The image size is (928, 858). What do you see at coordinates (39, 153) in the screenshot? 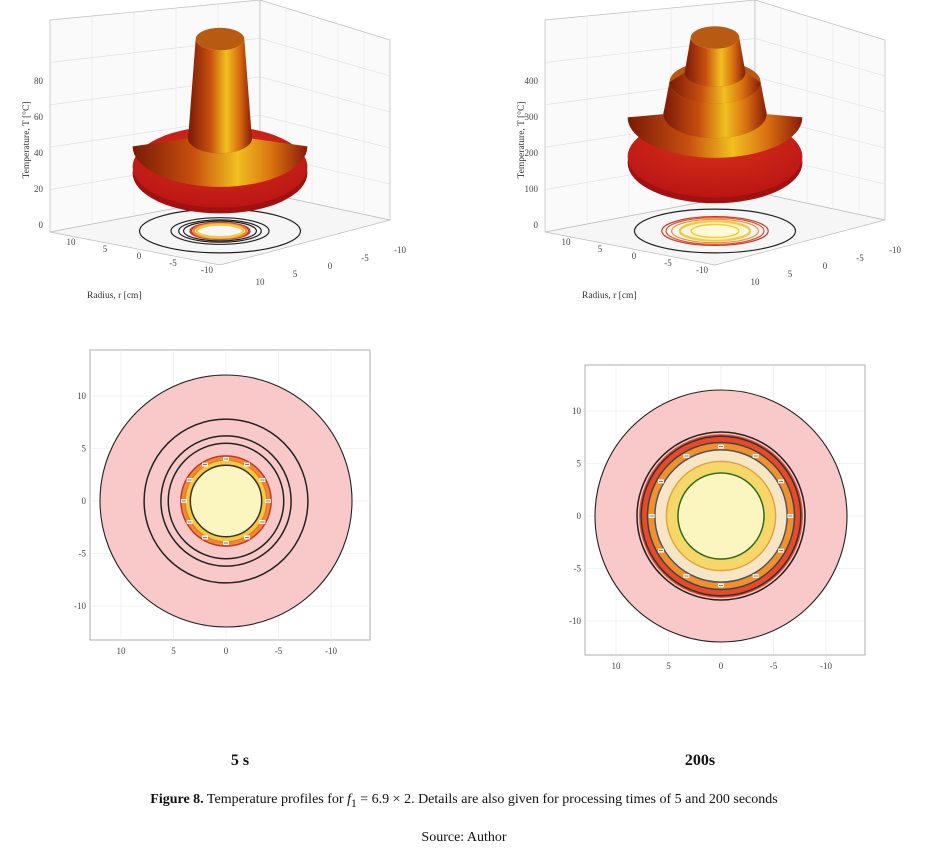
I see `z-tick-label: 40` at bounding box center [39, 153].